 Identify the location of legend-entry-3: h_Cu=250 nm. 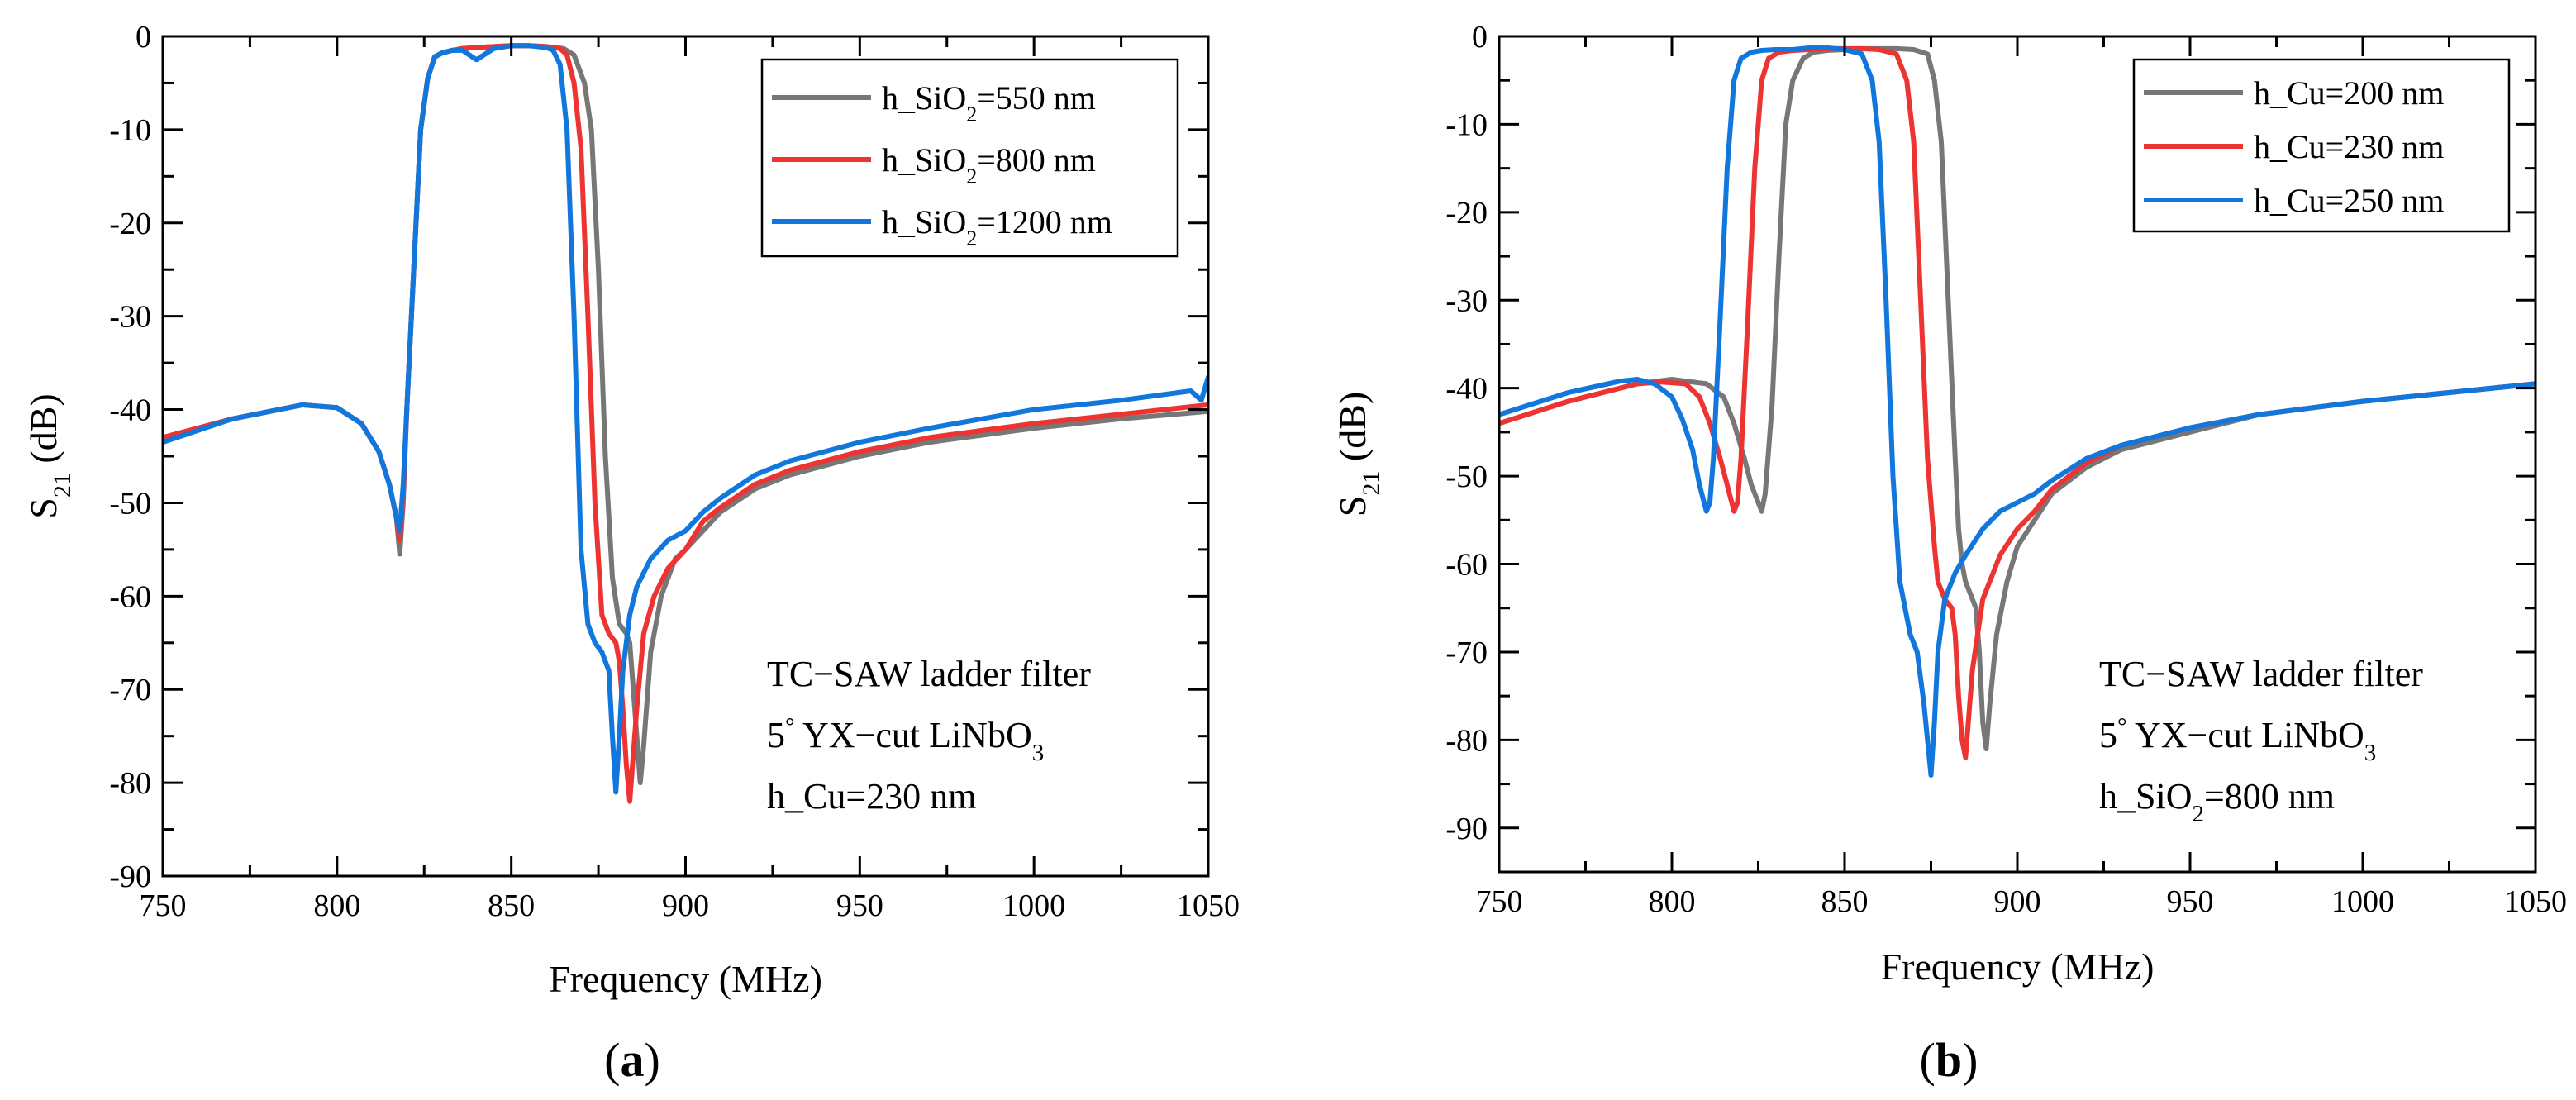
(2349, 200).